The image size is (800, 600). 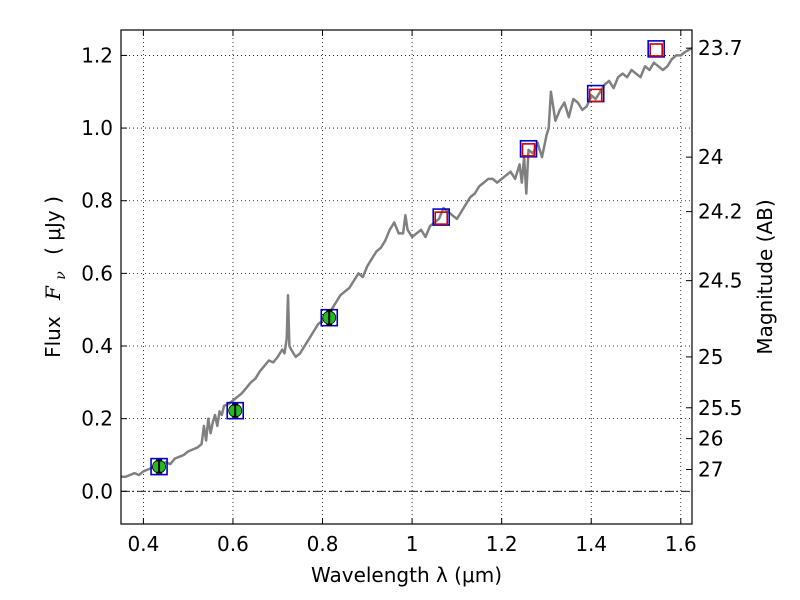 I want to click on x-tick-label: 1.4, so click(x=591, y=544).